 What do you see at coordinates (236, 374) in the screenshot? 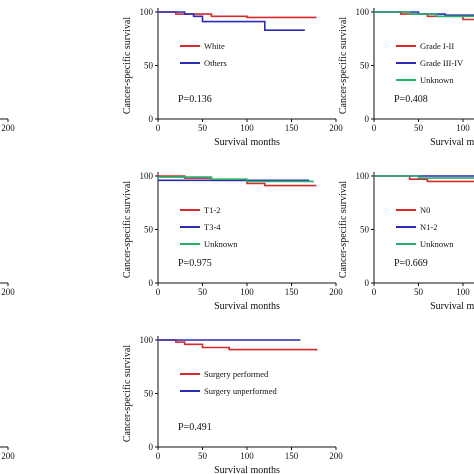
I see `legend-label: Surgery performed` at bounding box center [236, 374].